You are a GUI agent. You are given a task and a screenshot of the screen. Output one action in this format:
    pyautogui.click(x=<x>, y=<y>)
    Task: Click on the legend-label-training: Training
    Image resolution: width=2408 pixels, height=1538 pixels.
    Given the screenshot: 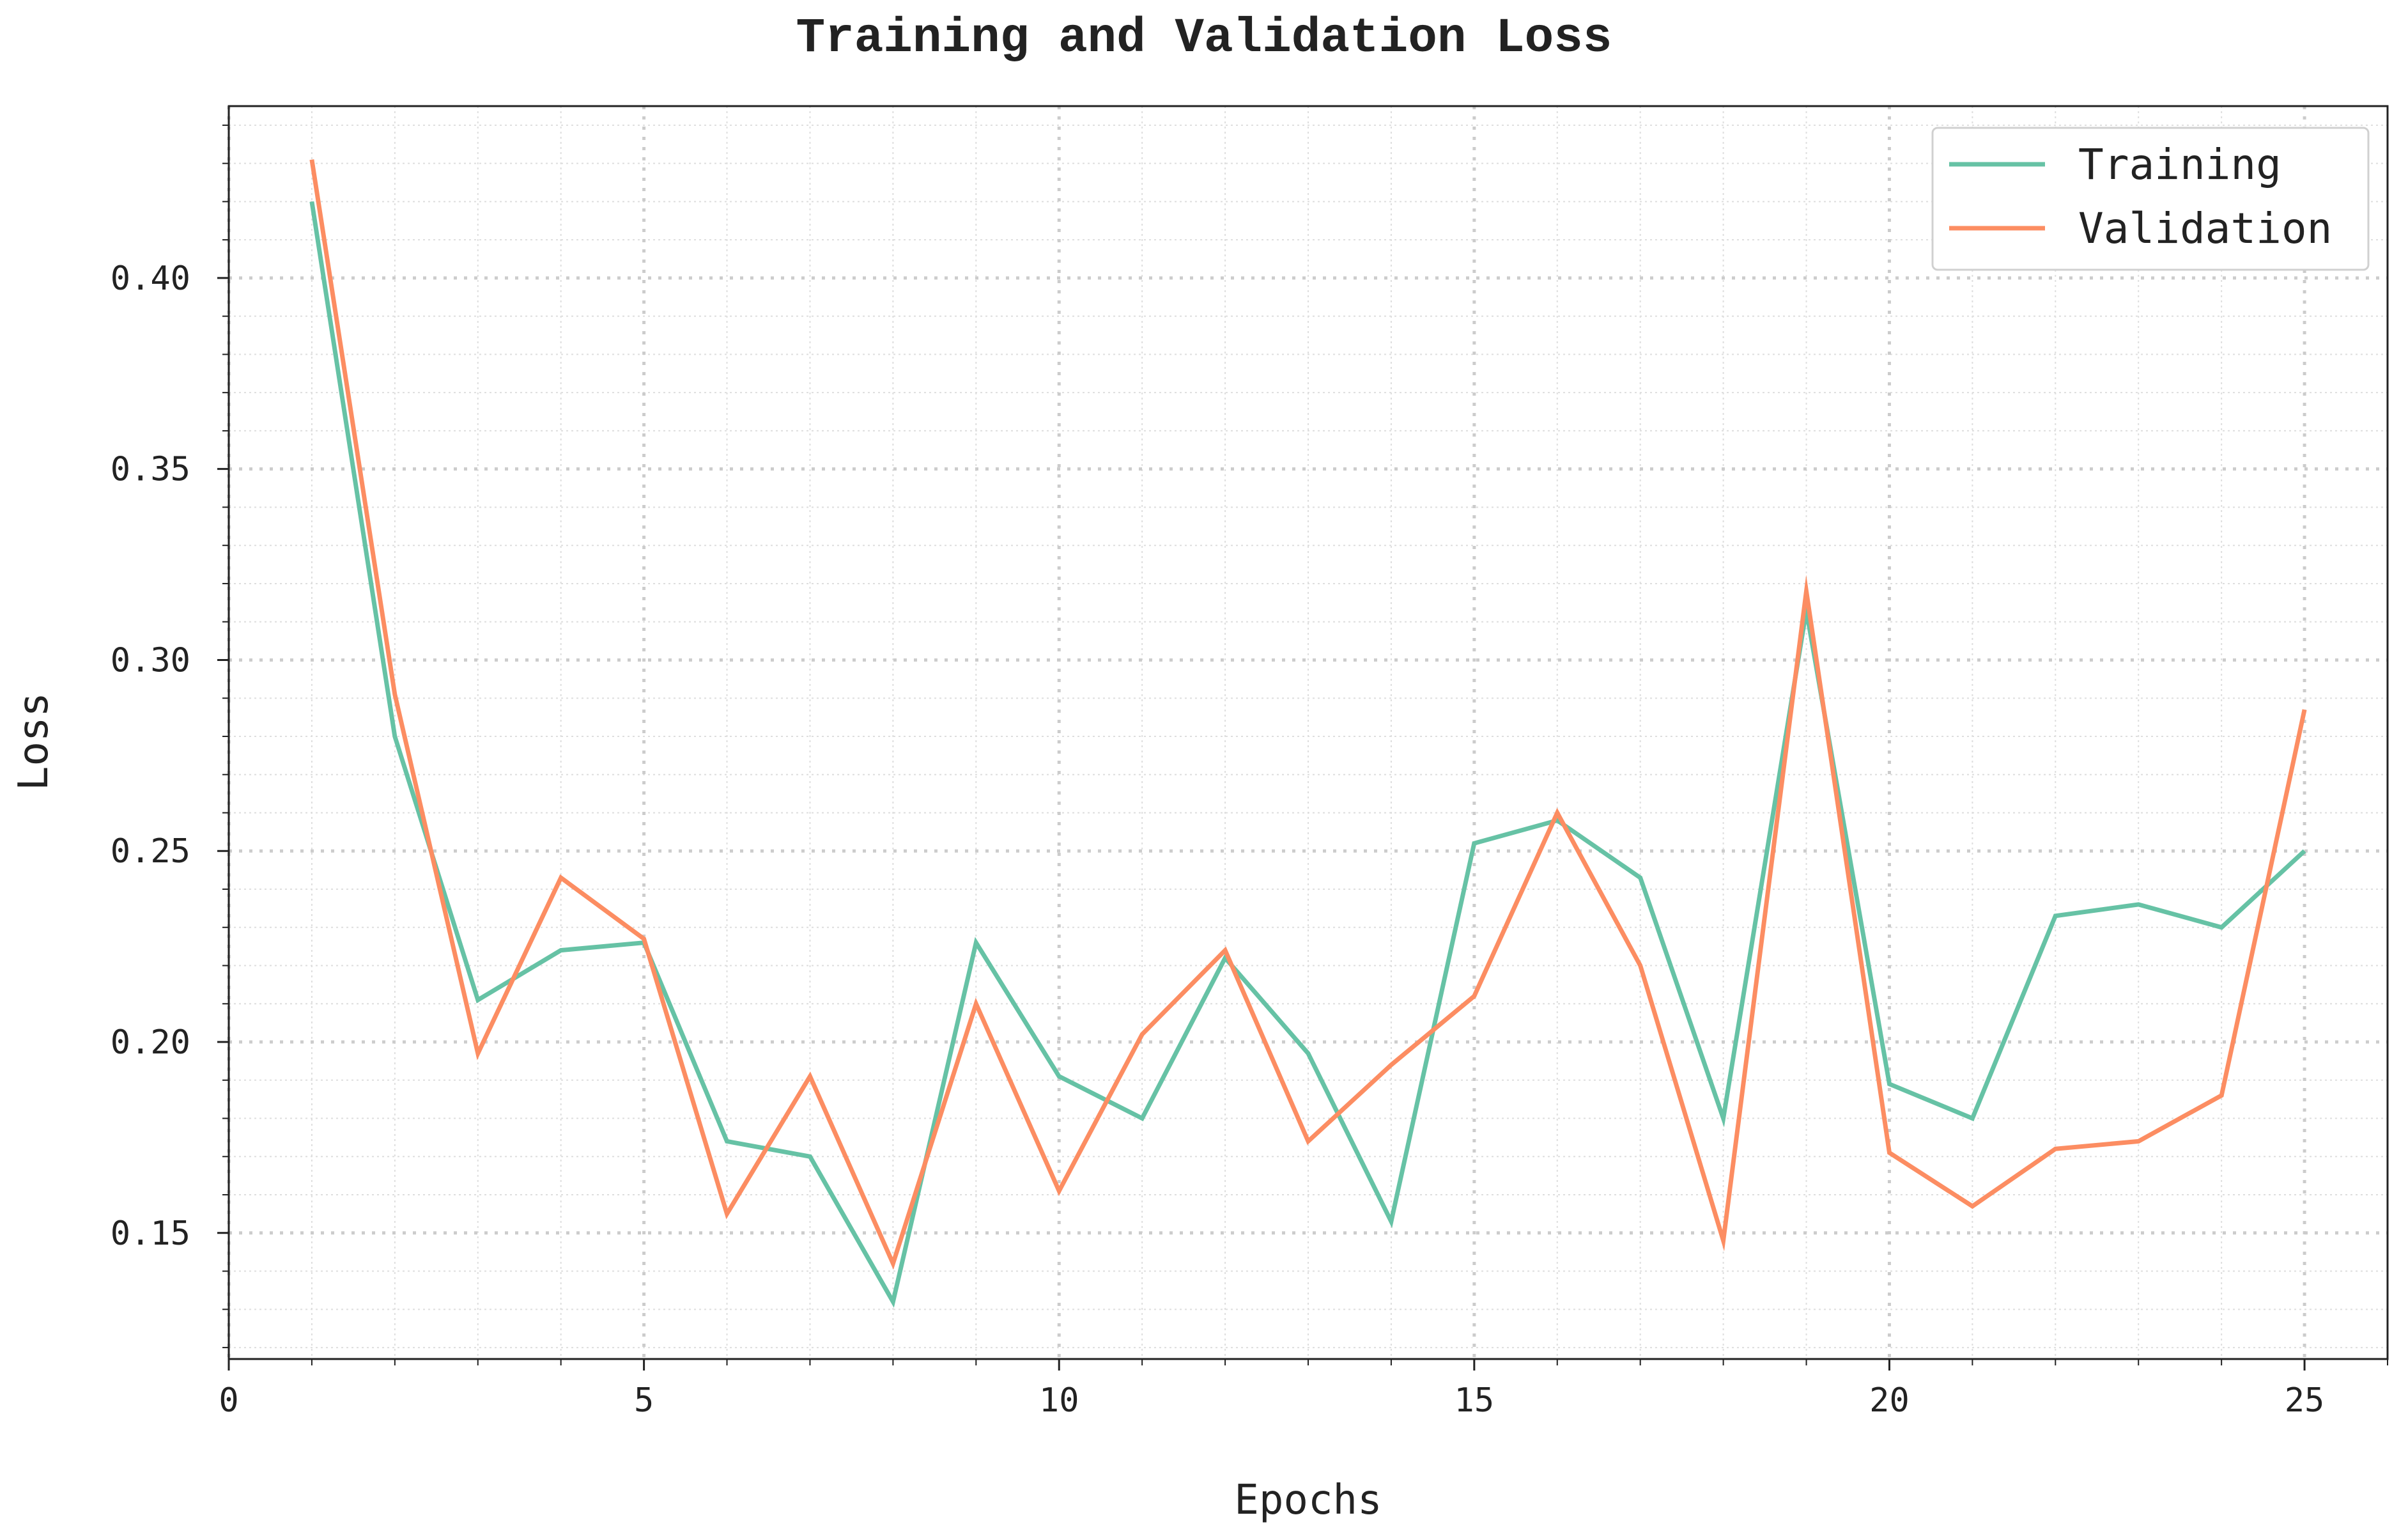 What is the action you would take?
    pyautogui.click(x=2179, y=164)
    